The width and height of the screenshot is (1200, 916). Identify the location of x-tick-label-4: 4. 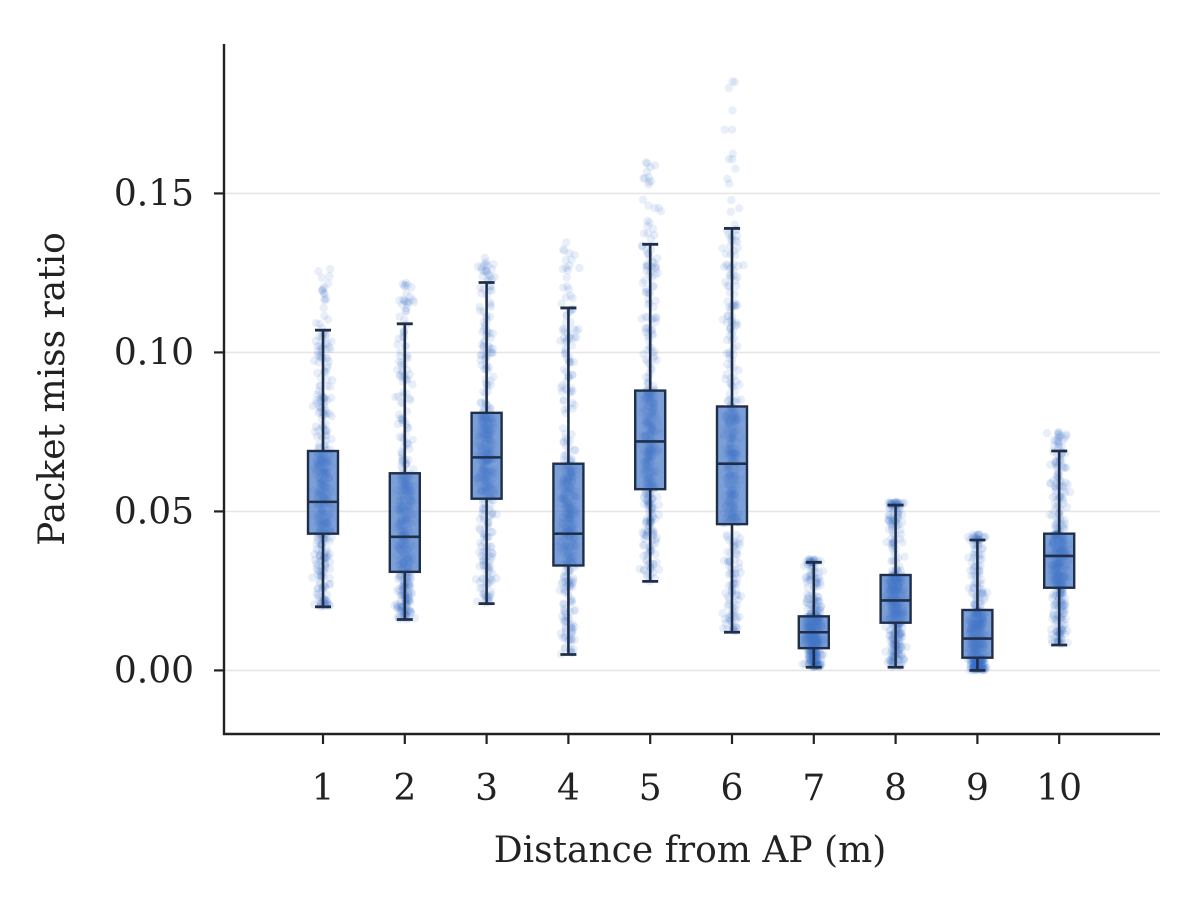
(568, 788).